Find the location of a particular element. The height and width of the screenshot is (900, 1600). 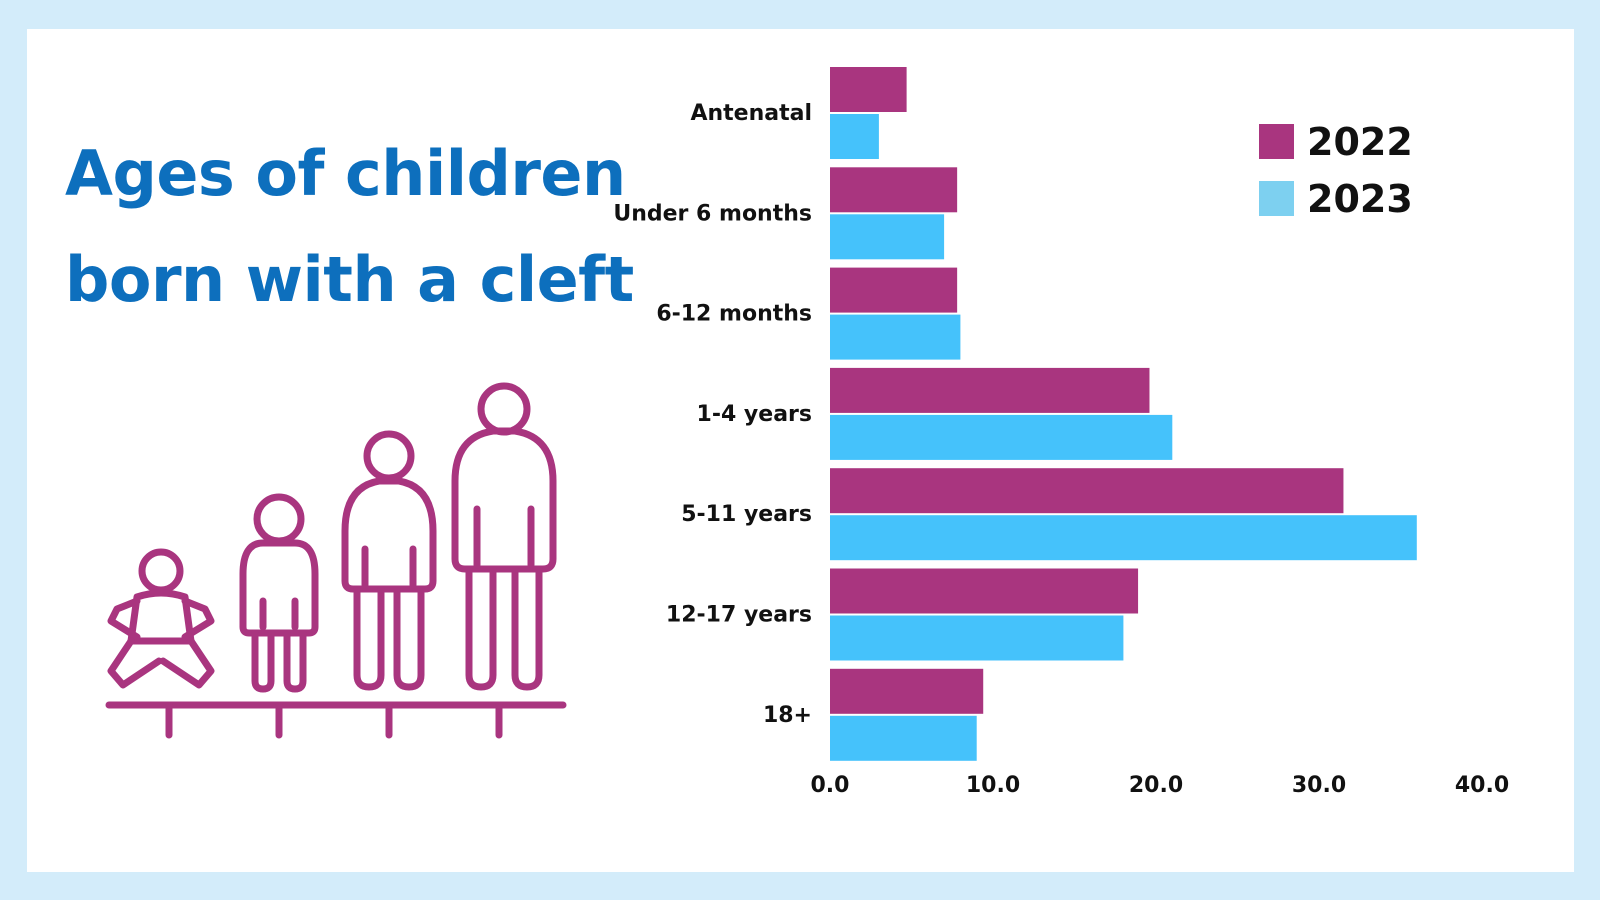

category-label: 5-11 years is located at coordinates (746, 514).